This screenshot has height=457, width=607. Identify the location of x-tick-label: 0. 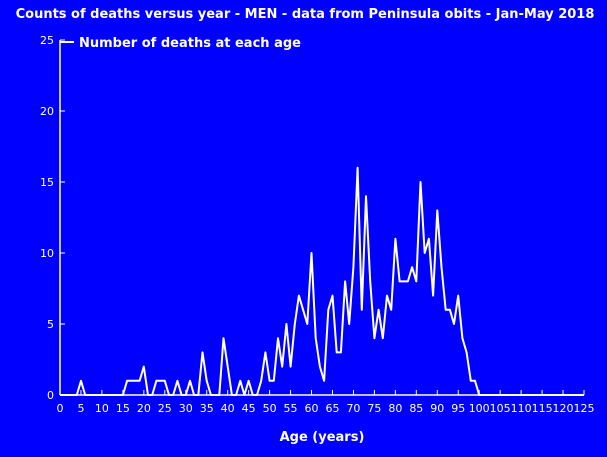
(60, 408).